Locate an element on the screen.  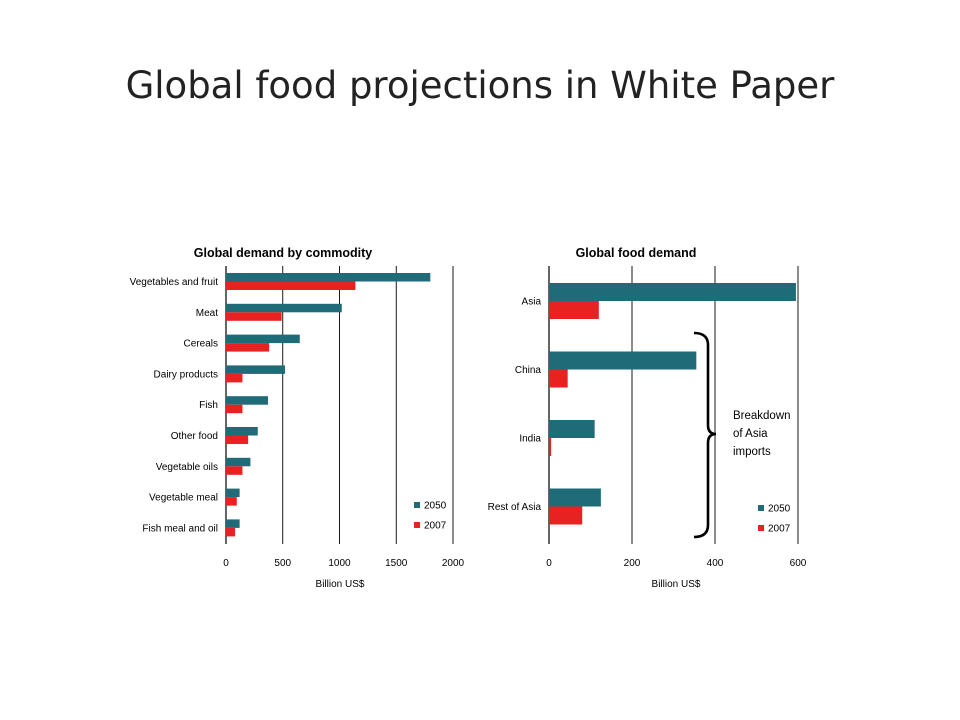
category-label: Vegetable meal is located at coordinates (183, 498).